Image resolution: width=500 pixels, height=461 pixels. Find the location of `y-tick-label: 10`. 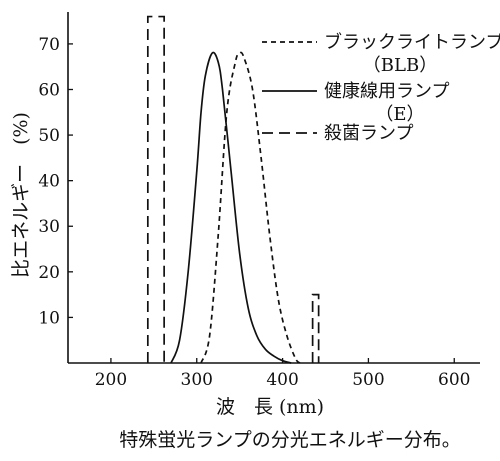

y-tick-label: 10 is located at coordinates (49, 318).